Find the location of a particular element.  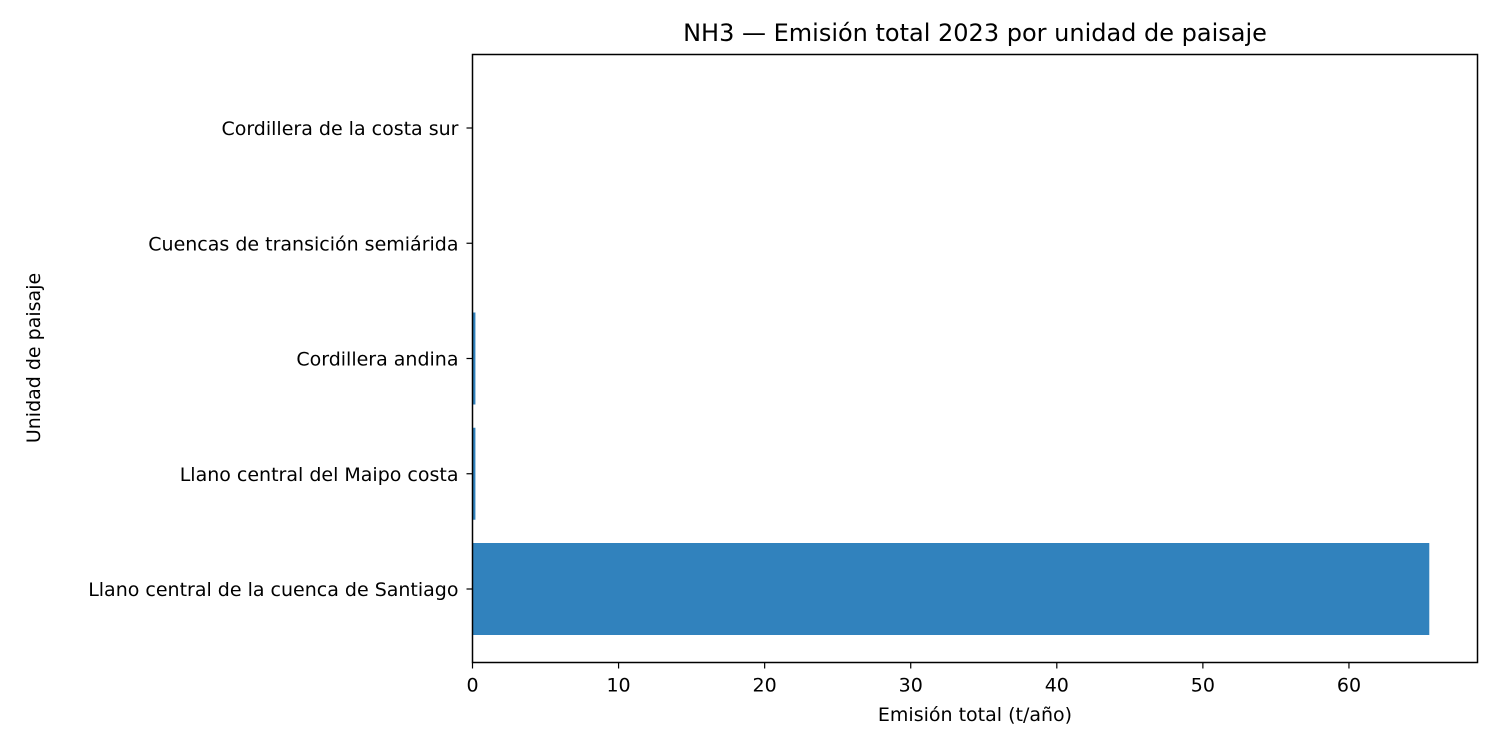

x-tick-label: 50 is located at coordinates (1203, 686).